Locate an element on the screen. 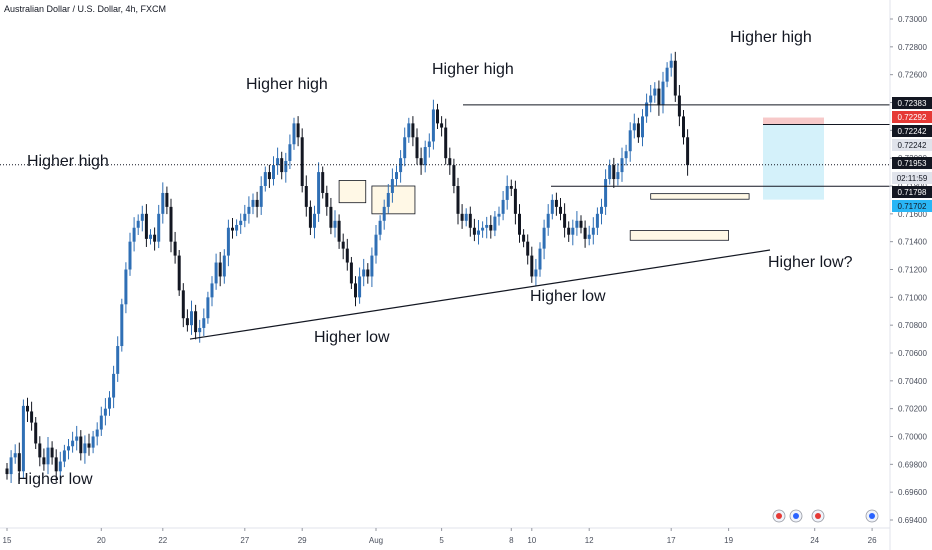 This screenshot has width=932, height=550. y-tick-label: 0.70200 is located at coordinates (912, 409).